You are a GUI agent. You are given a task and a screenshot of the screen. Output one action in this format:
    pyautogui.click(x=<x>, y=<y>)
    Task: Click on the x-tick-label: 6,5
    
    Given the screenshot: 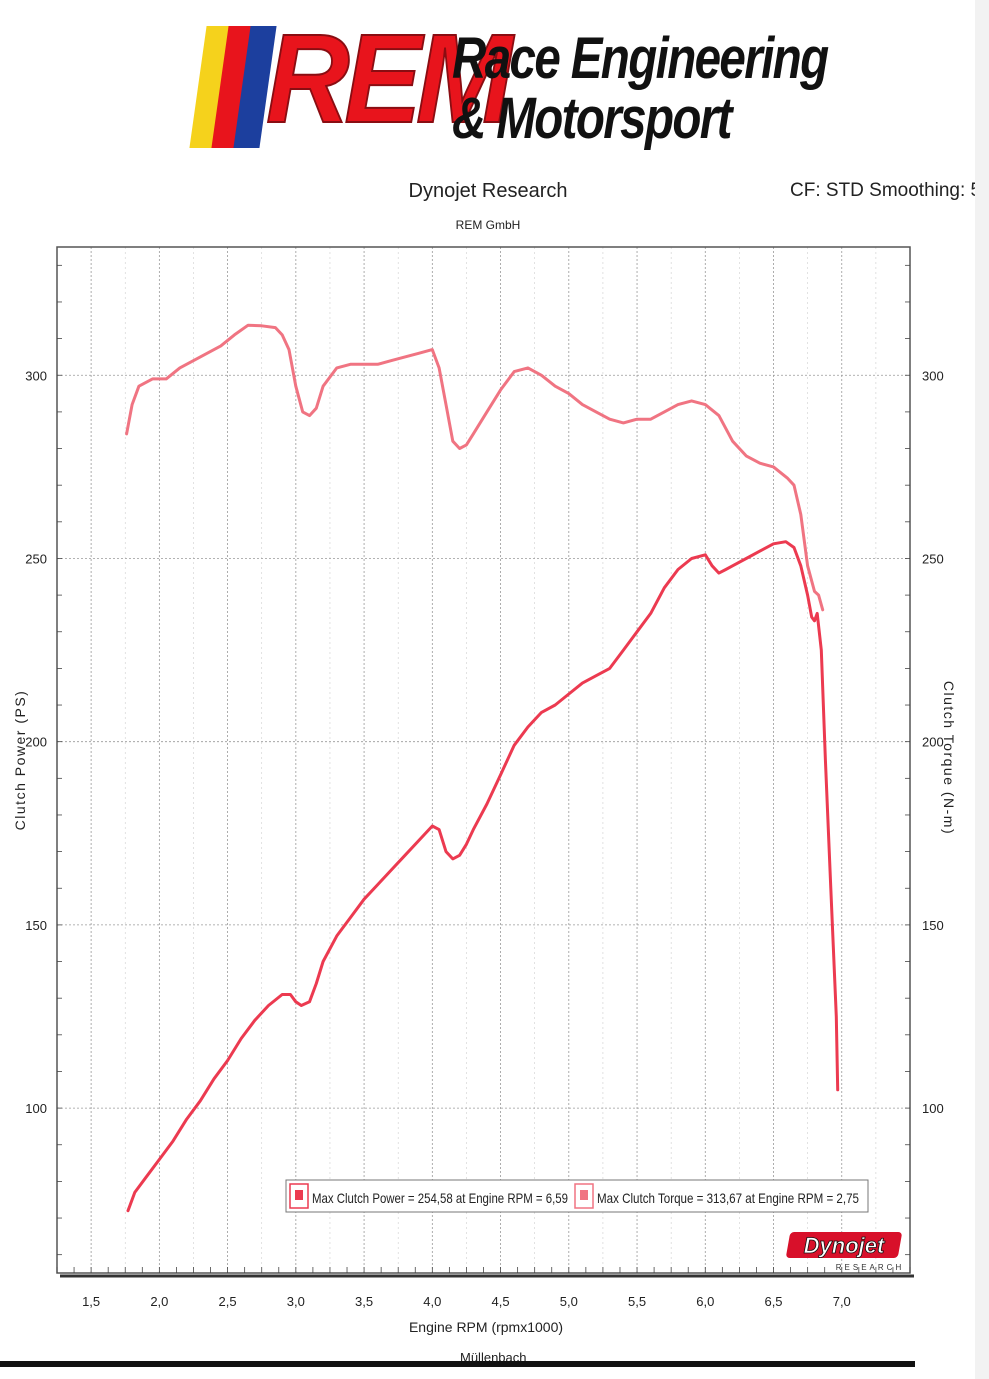 What is the action you would take?
    pyautogui.click(x=773, y=1301)
    